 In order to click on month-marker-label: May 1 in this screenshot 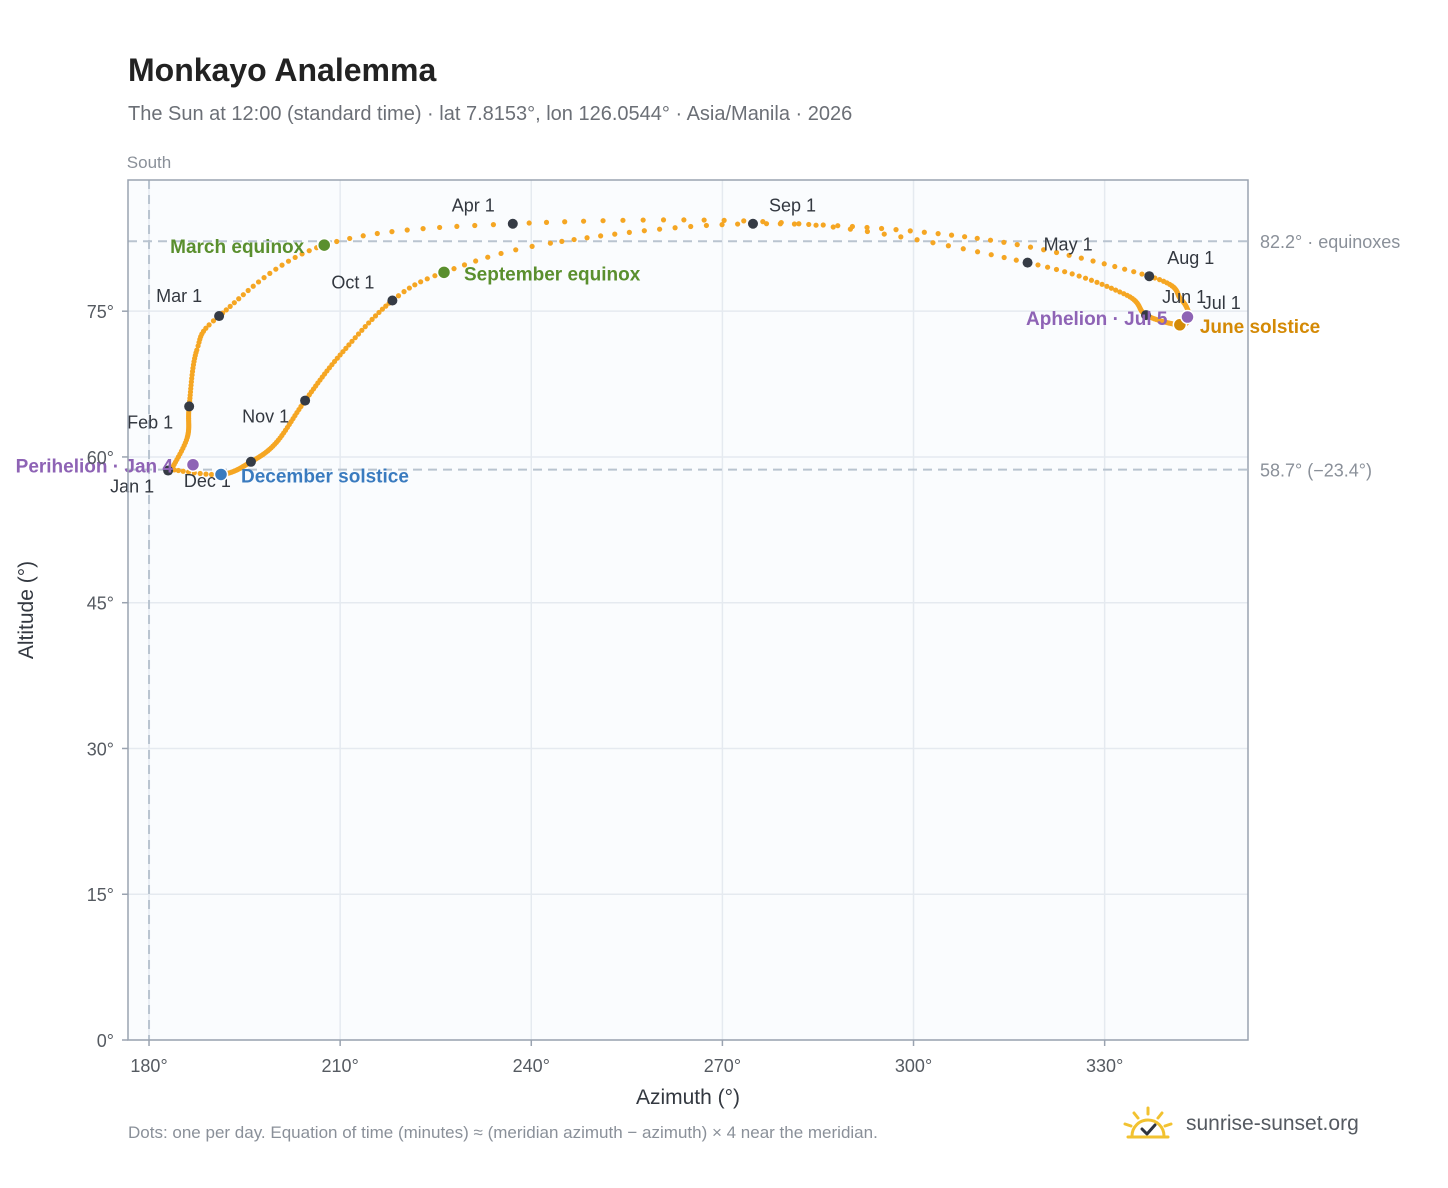, I will do `click(1068, 245)`.